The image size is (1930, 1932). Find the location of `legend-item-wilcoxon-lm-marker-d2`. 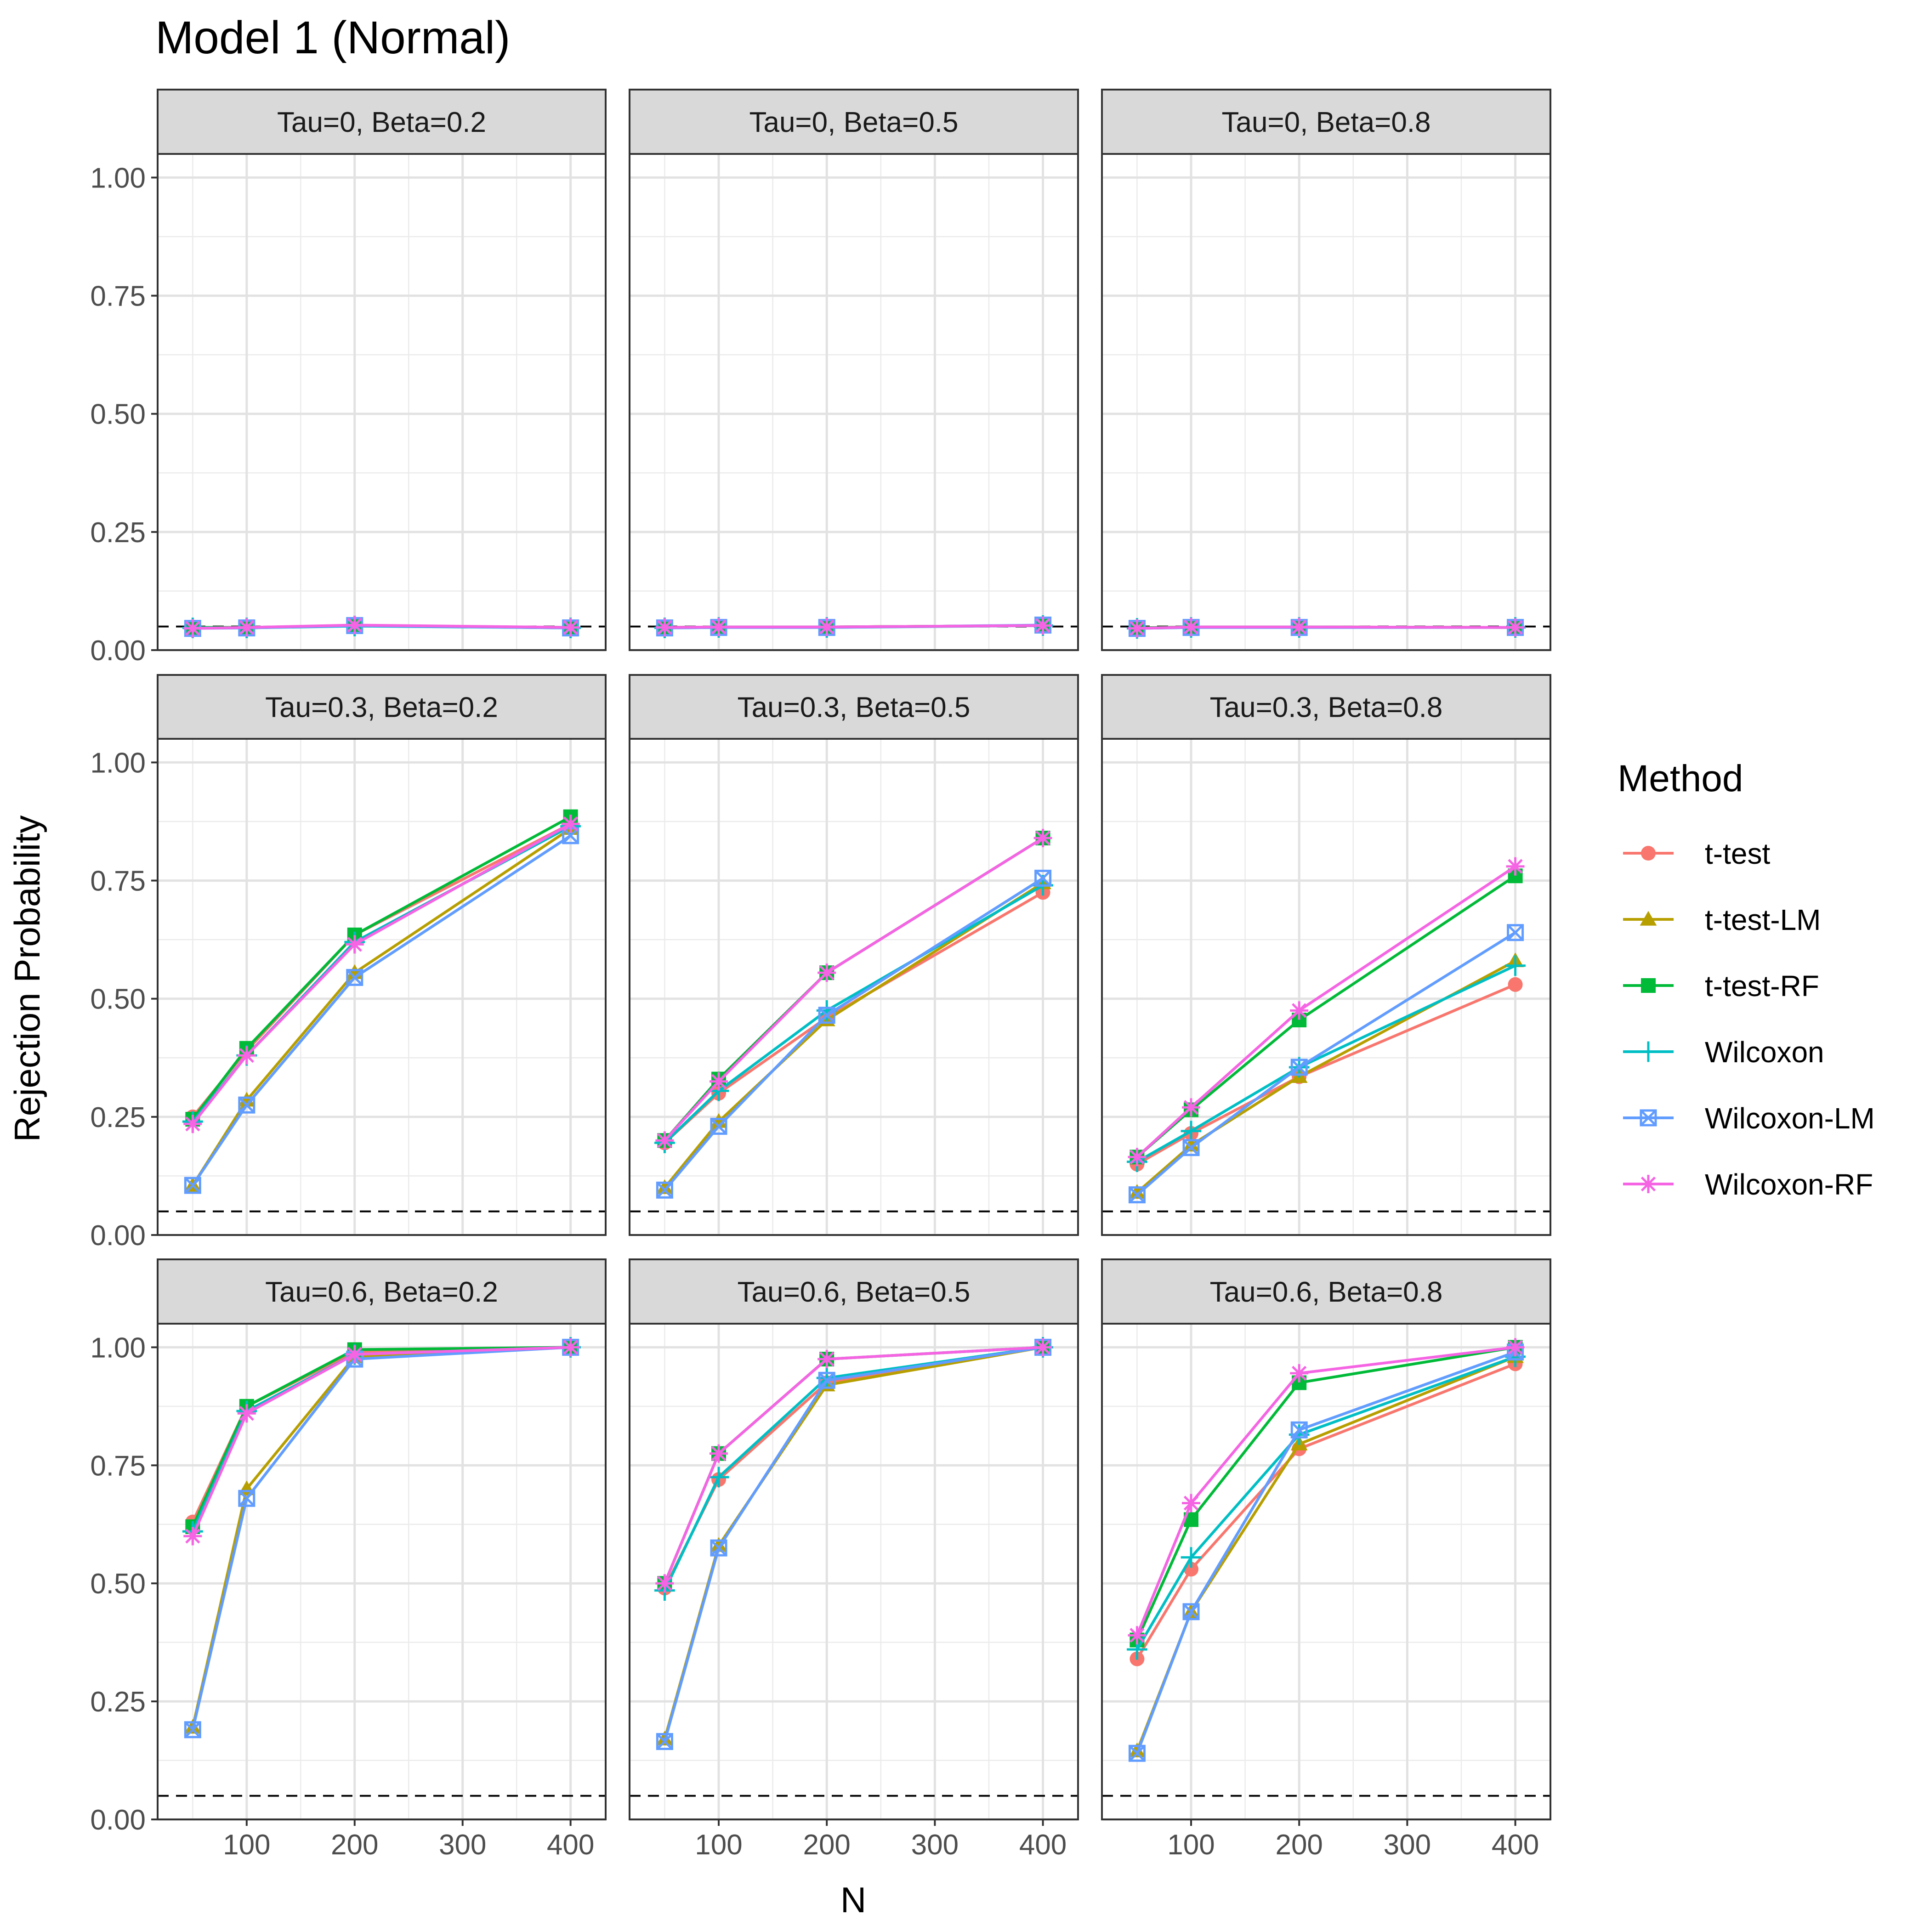

legend-item-wilcoxon-lm-marker-d2 is located at coordinates (1648, 1118).